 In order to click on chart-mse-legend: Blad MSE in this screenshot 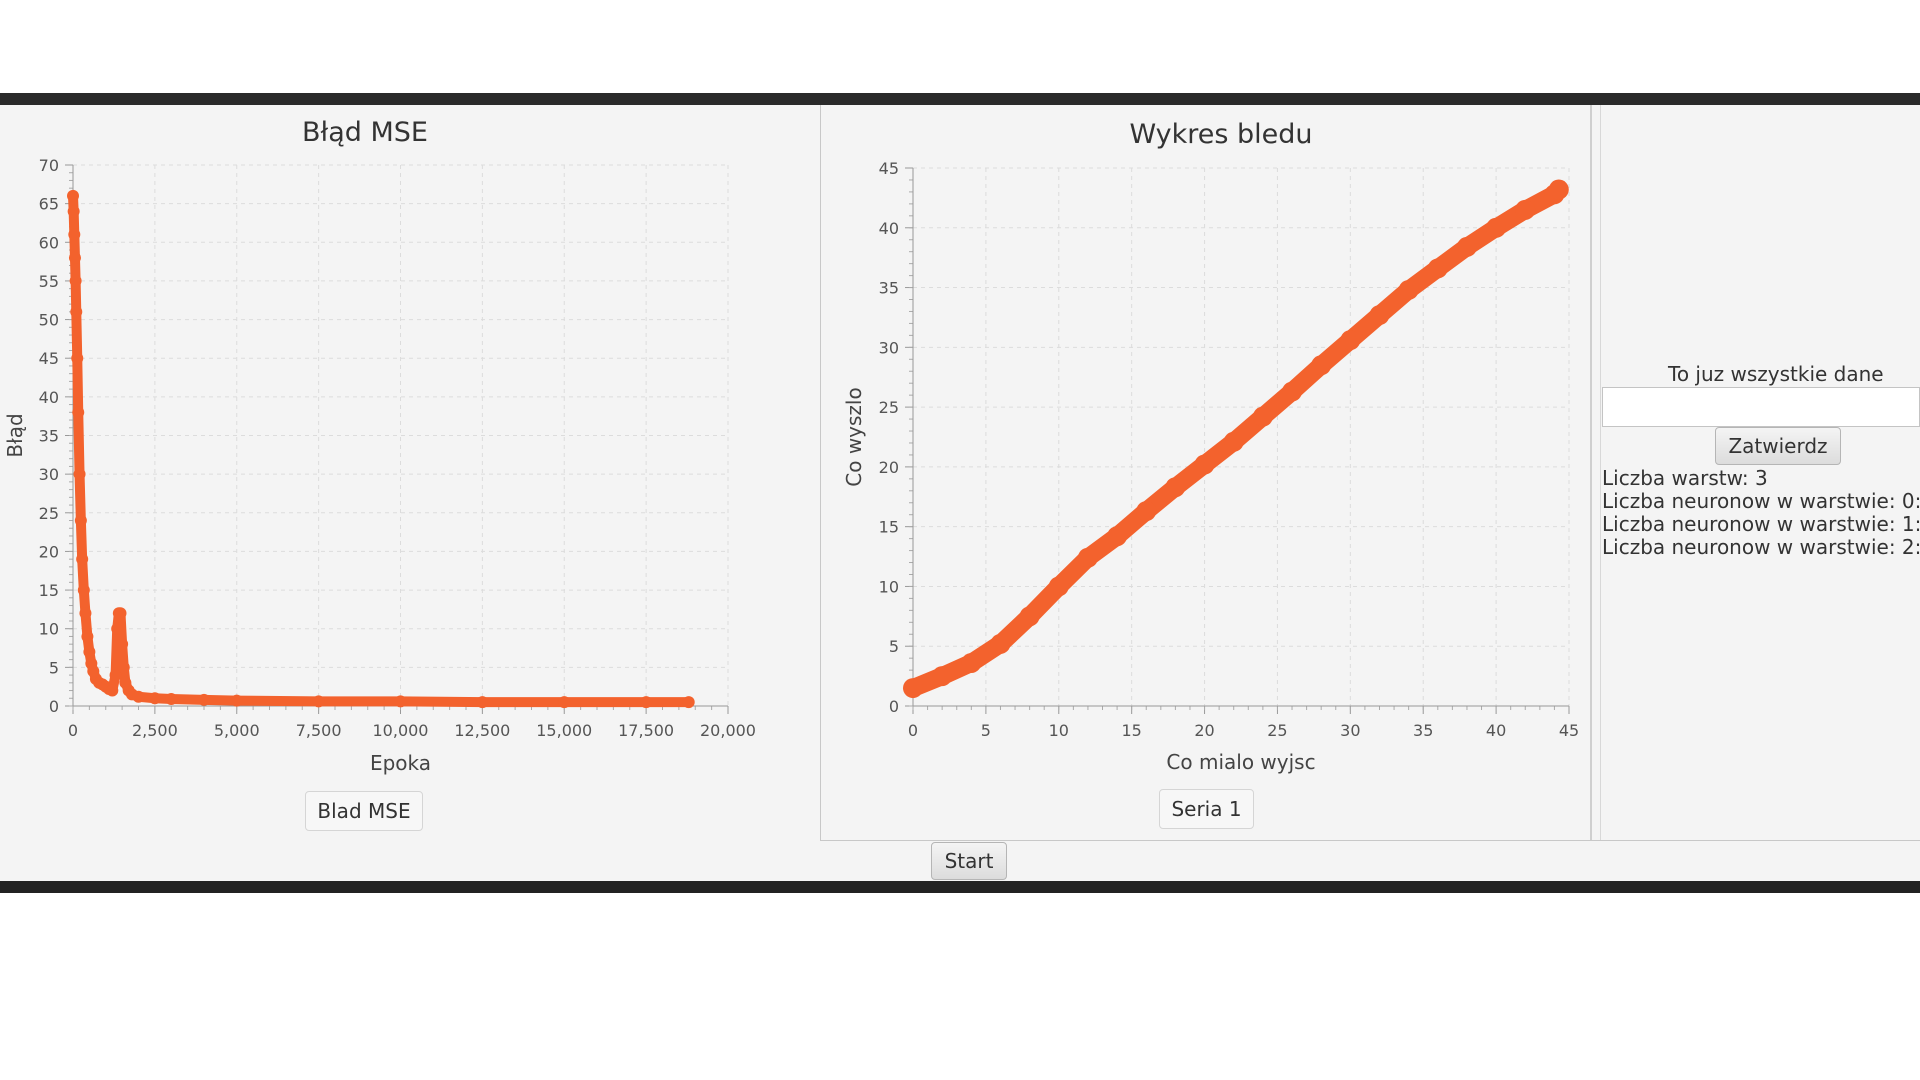, I will do `click(364, 811)`.